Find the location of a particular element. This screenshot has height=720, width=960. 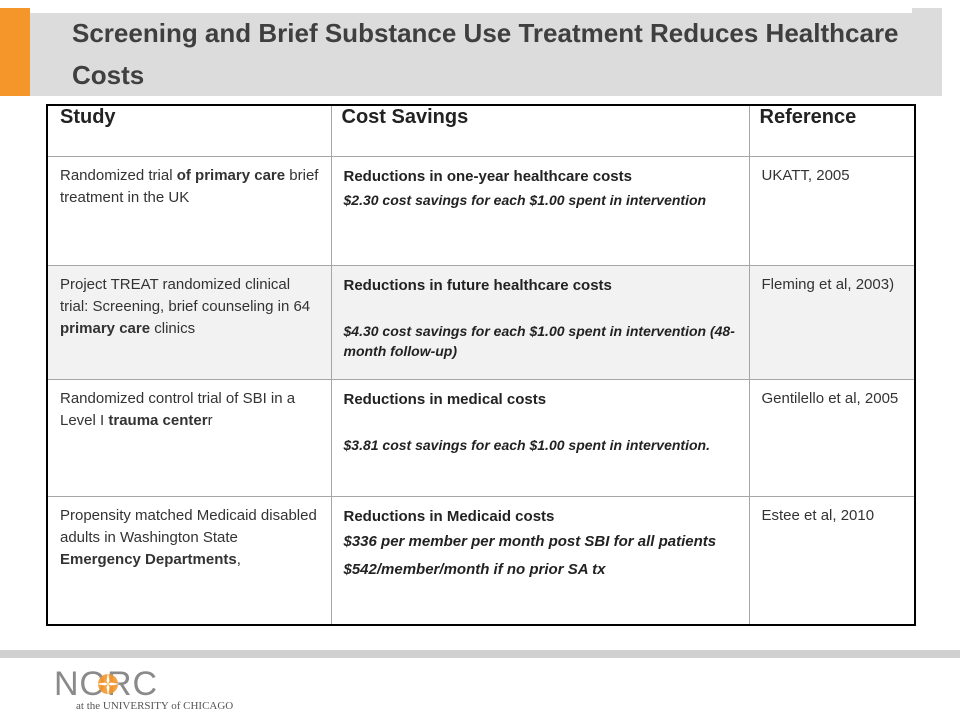

sun-star-icon is located at coordinates (108, 684).